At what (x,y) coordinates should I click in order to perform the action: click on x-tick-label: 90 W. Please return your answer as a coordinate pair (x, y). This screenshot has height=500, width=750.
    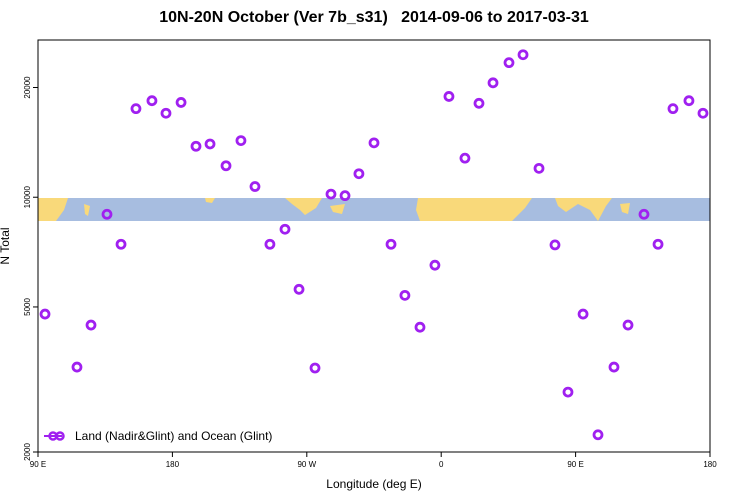
    Looking at the image, I should click on (306, 464).